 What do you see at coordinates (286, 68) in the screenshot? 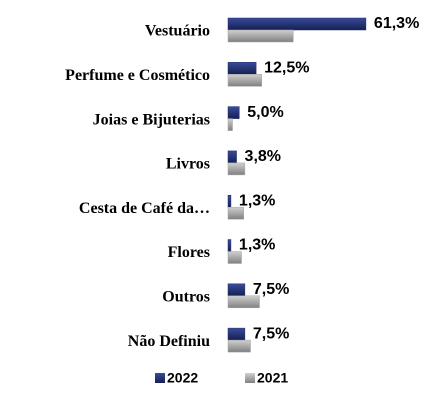
I see `value-label: 12,5%` at bounding box center [286, 68].